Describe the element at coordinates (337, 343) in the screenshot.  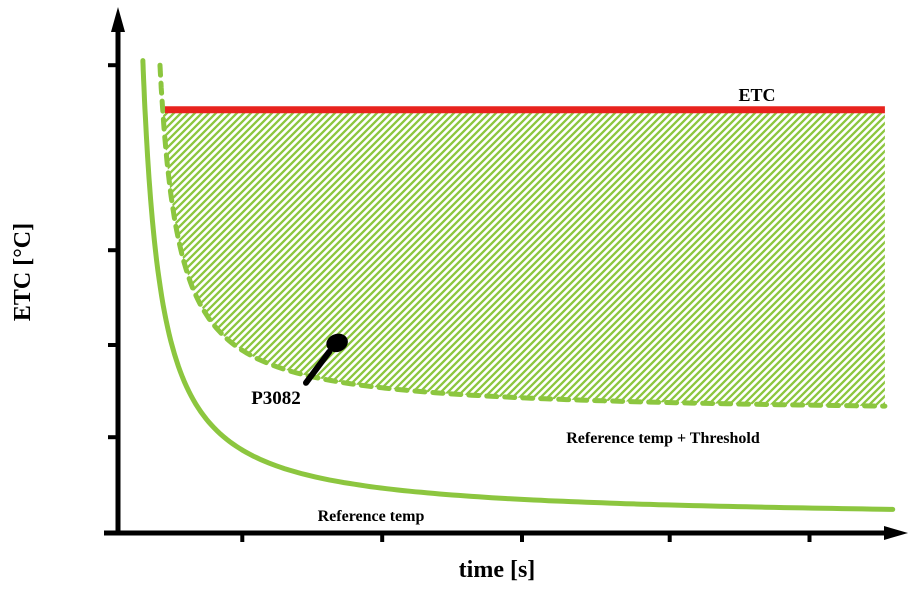
I see `p3082-point` at that location.